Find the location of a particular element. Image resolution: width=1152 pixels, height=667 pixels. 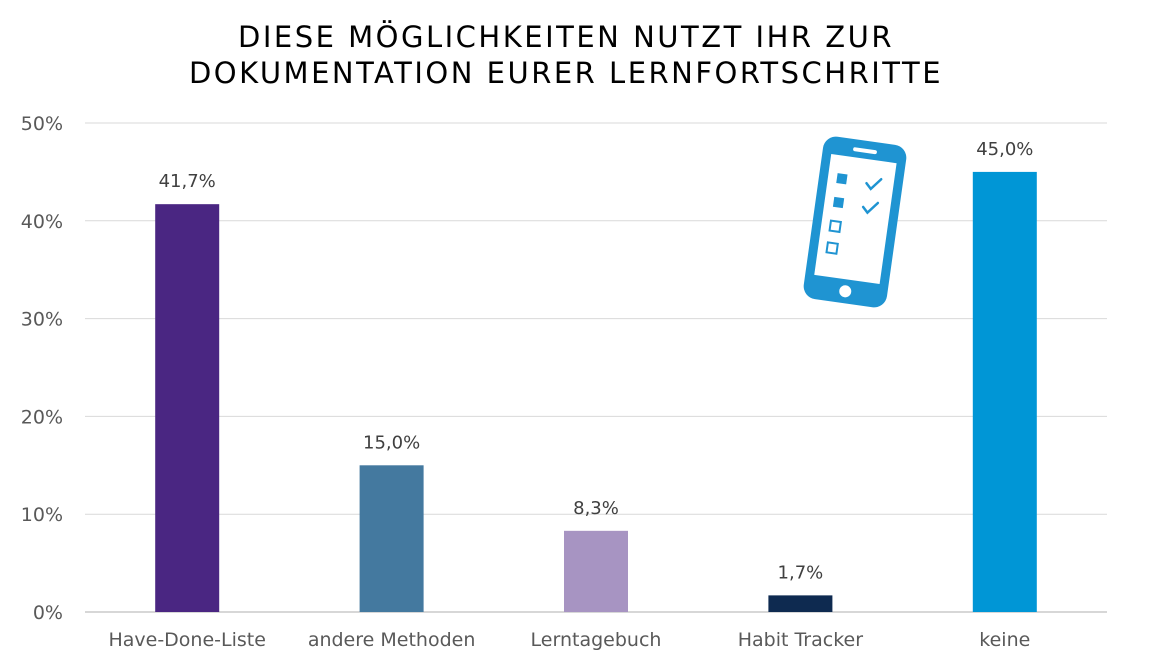

data-label: 15,0% is located at coordinates (391, 442).